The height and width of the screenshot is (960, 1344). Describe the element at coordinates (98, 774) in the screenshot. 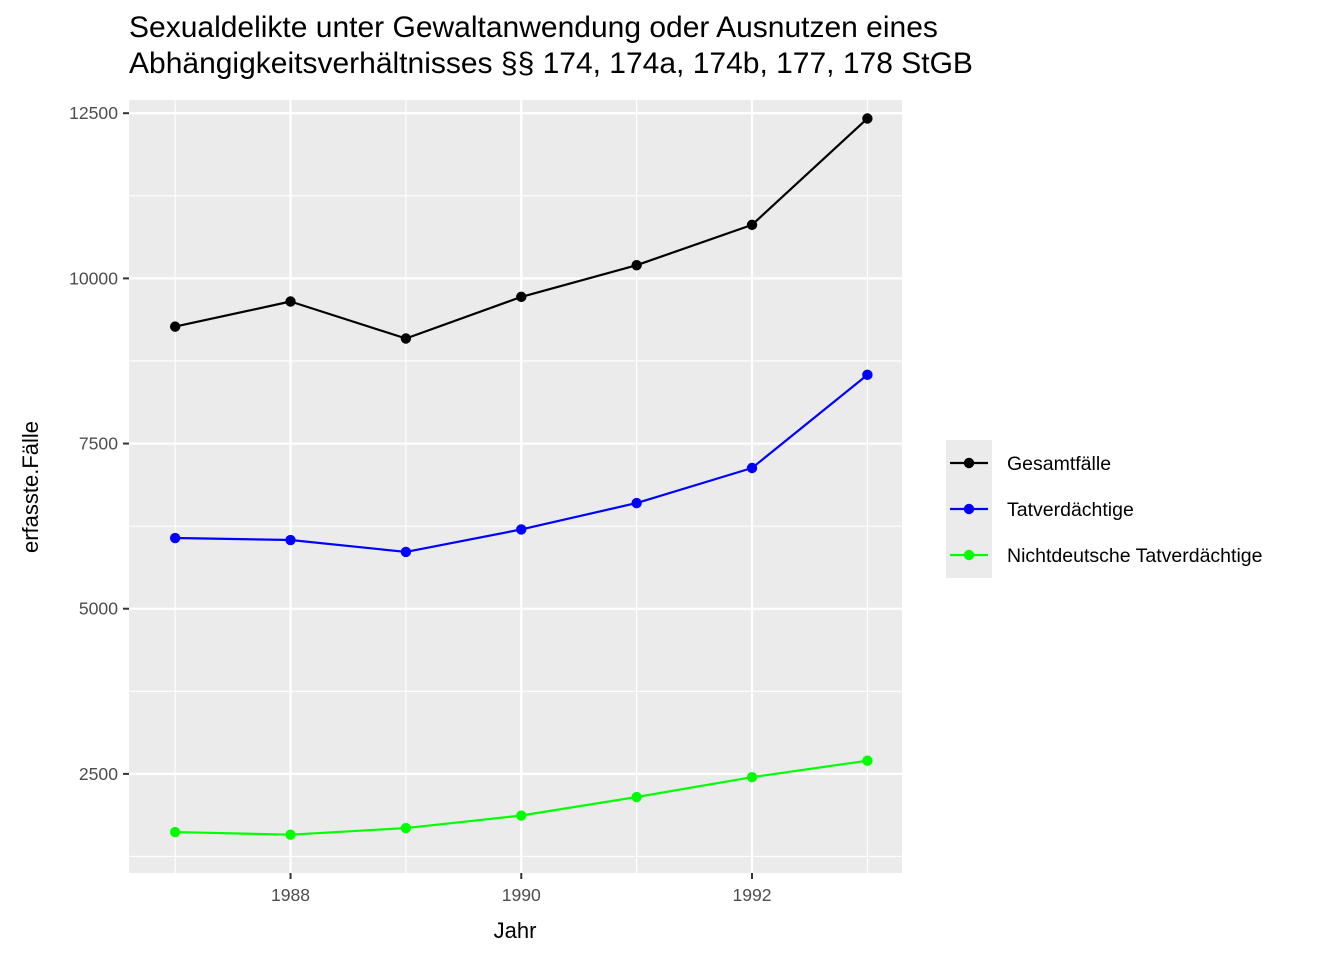

I see `y-tick-label: 2500` at that location.